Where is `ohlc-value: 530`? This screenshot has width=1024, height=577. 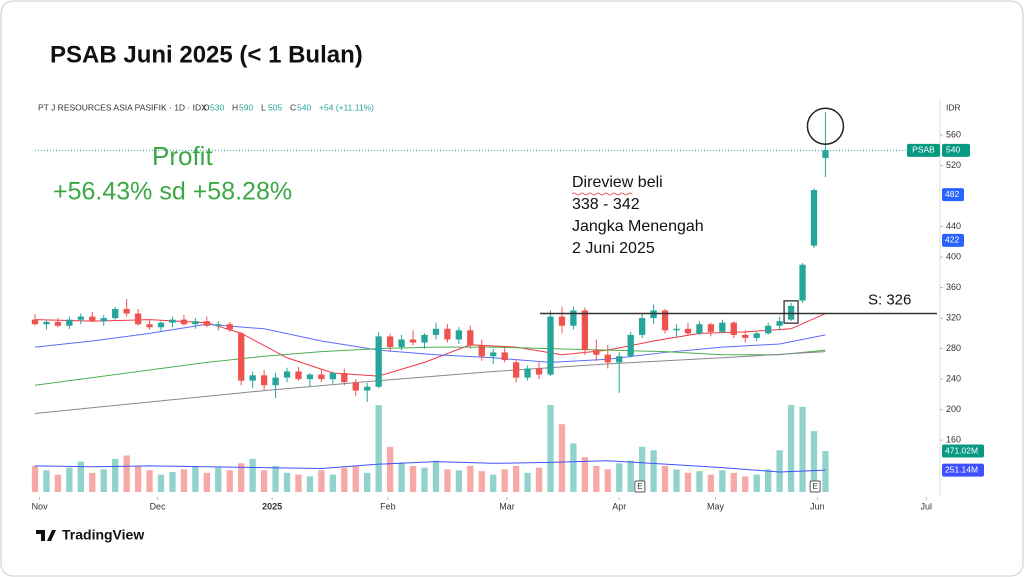
ohlc-value: 530 is located at coordinates (217, 107).